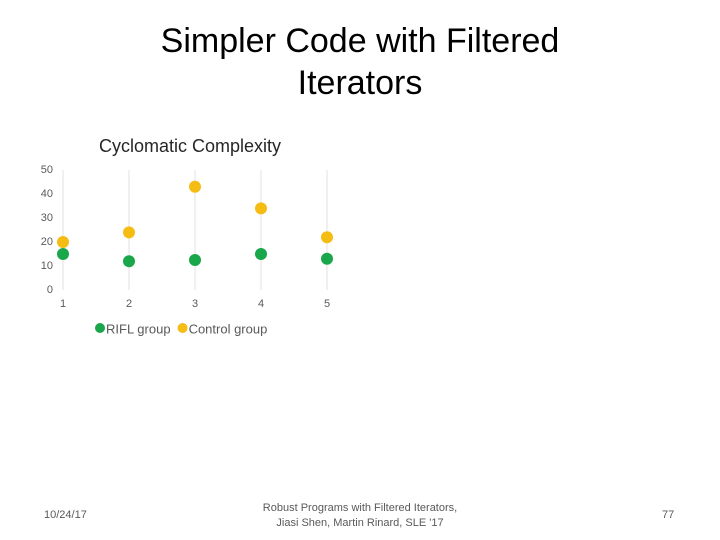  I want to click on footer-line: Jiasi Shen, Martin Rinard, SLE '17, so click(360, 523).